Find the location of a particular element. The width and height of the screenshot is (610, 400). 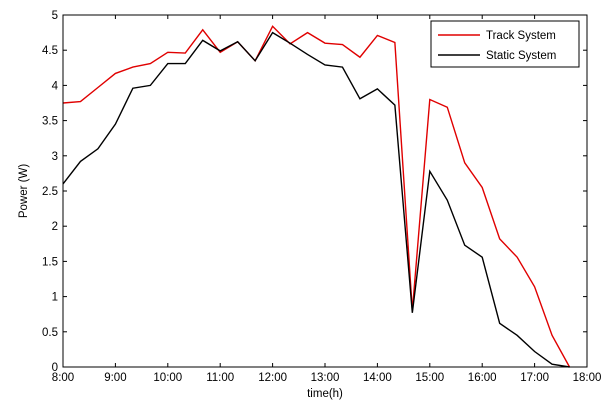

x-tick-label: 14:00 is located at coordinates (377, 378).